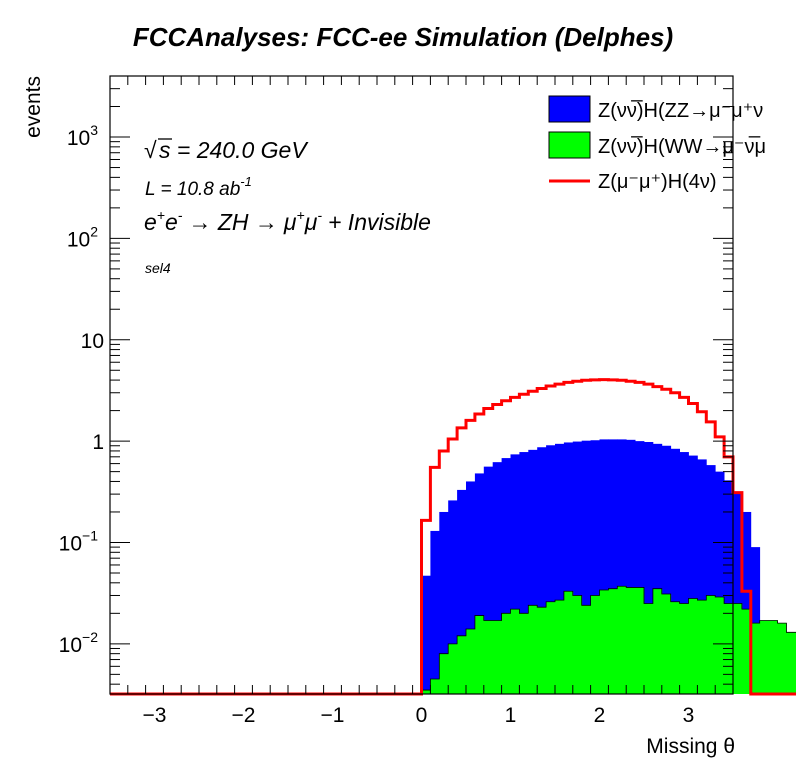 The width and height of the screenshot is (796, 772). What do you see at coordinates (90, 637) in the screenshot?
I see `y-tick-exp-0: −2` at bounding box center [90, 637].